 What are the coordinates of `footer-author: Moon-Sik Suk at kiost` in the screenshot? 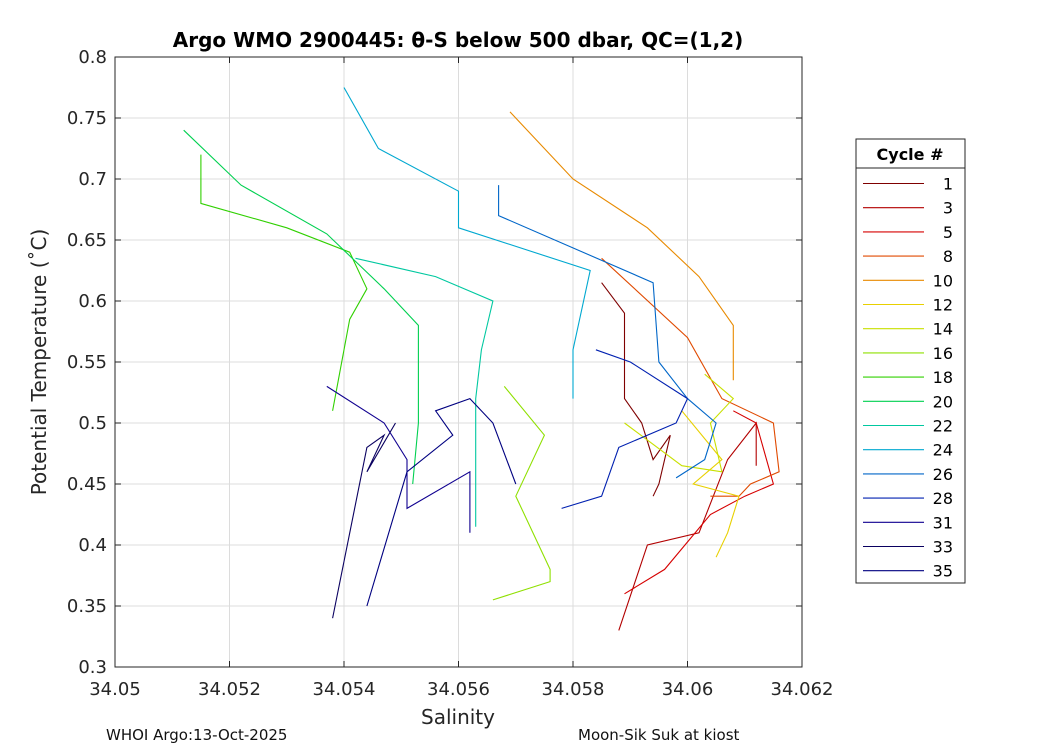 It's located at (659, 735).